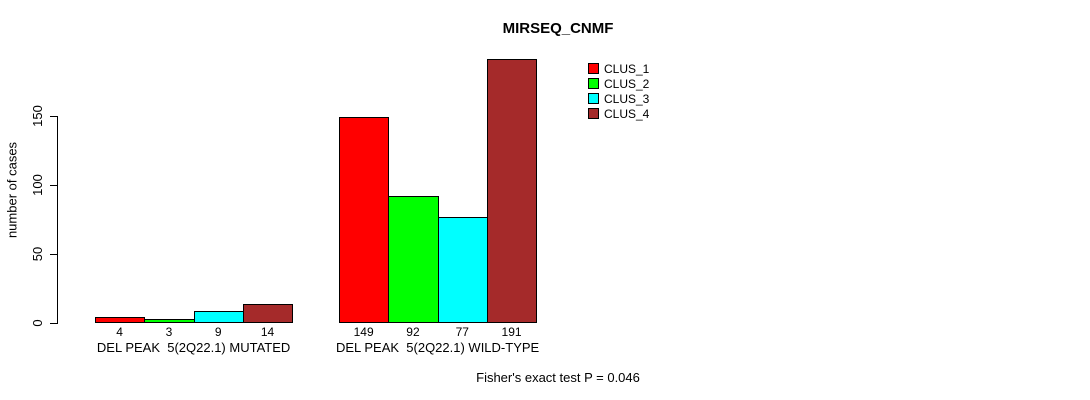 The image size is (1090, 400). Describe the element at coordinates (218, 332) in the screenshot. I see `bar-value-label: 9` at that location.